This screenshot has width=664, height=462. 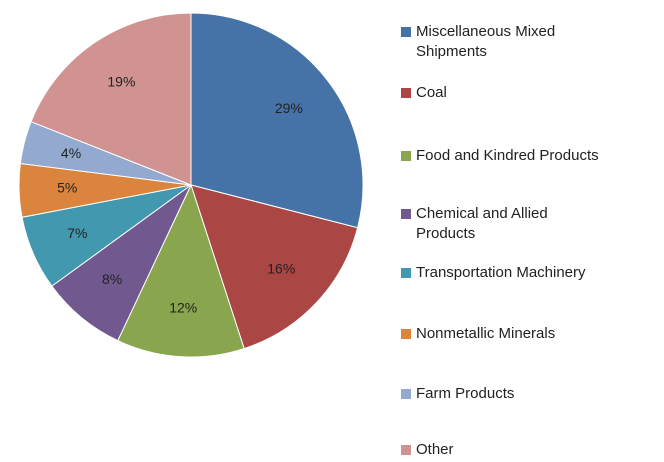 What do you see at coordinates (505, 450) in the screenshot?
I see `legend-item: Other` at bounding box center [505, 450].